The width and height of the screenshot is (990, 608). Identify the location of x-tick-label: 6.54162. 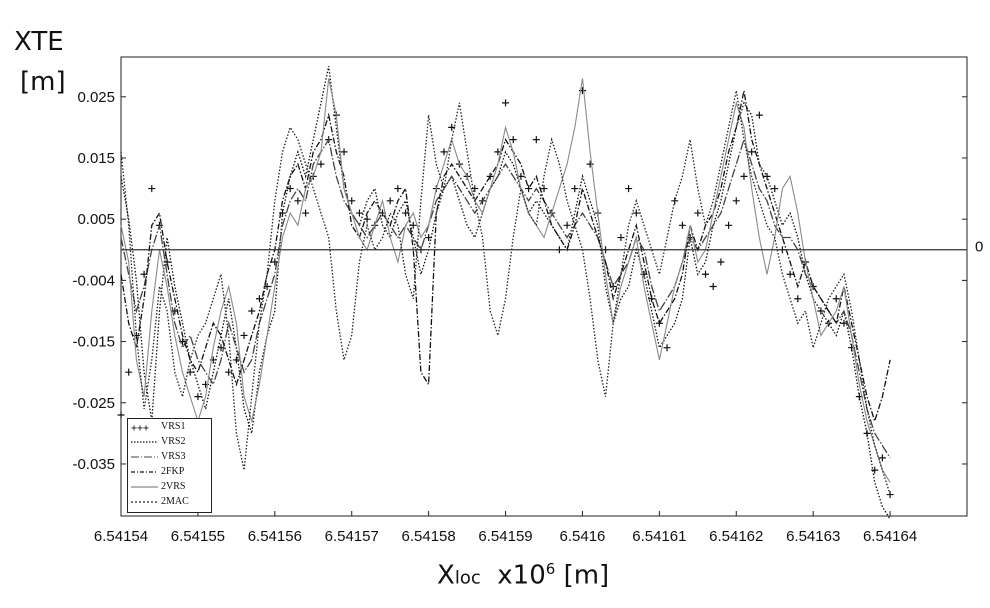
(736, 536).